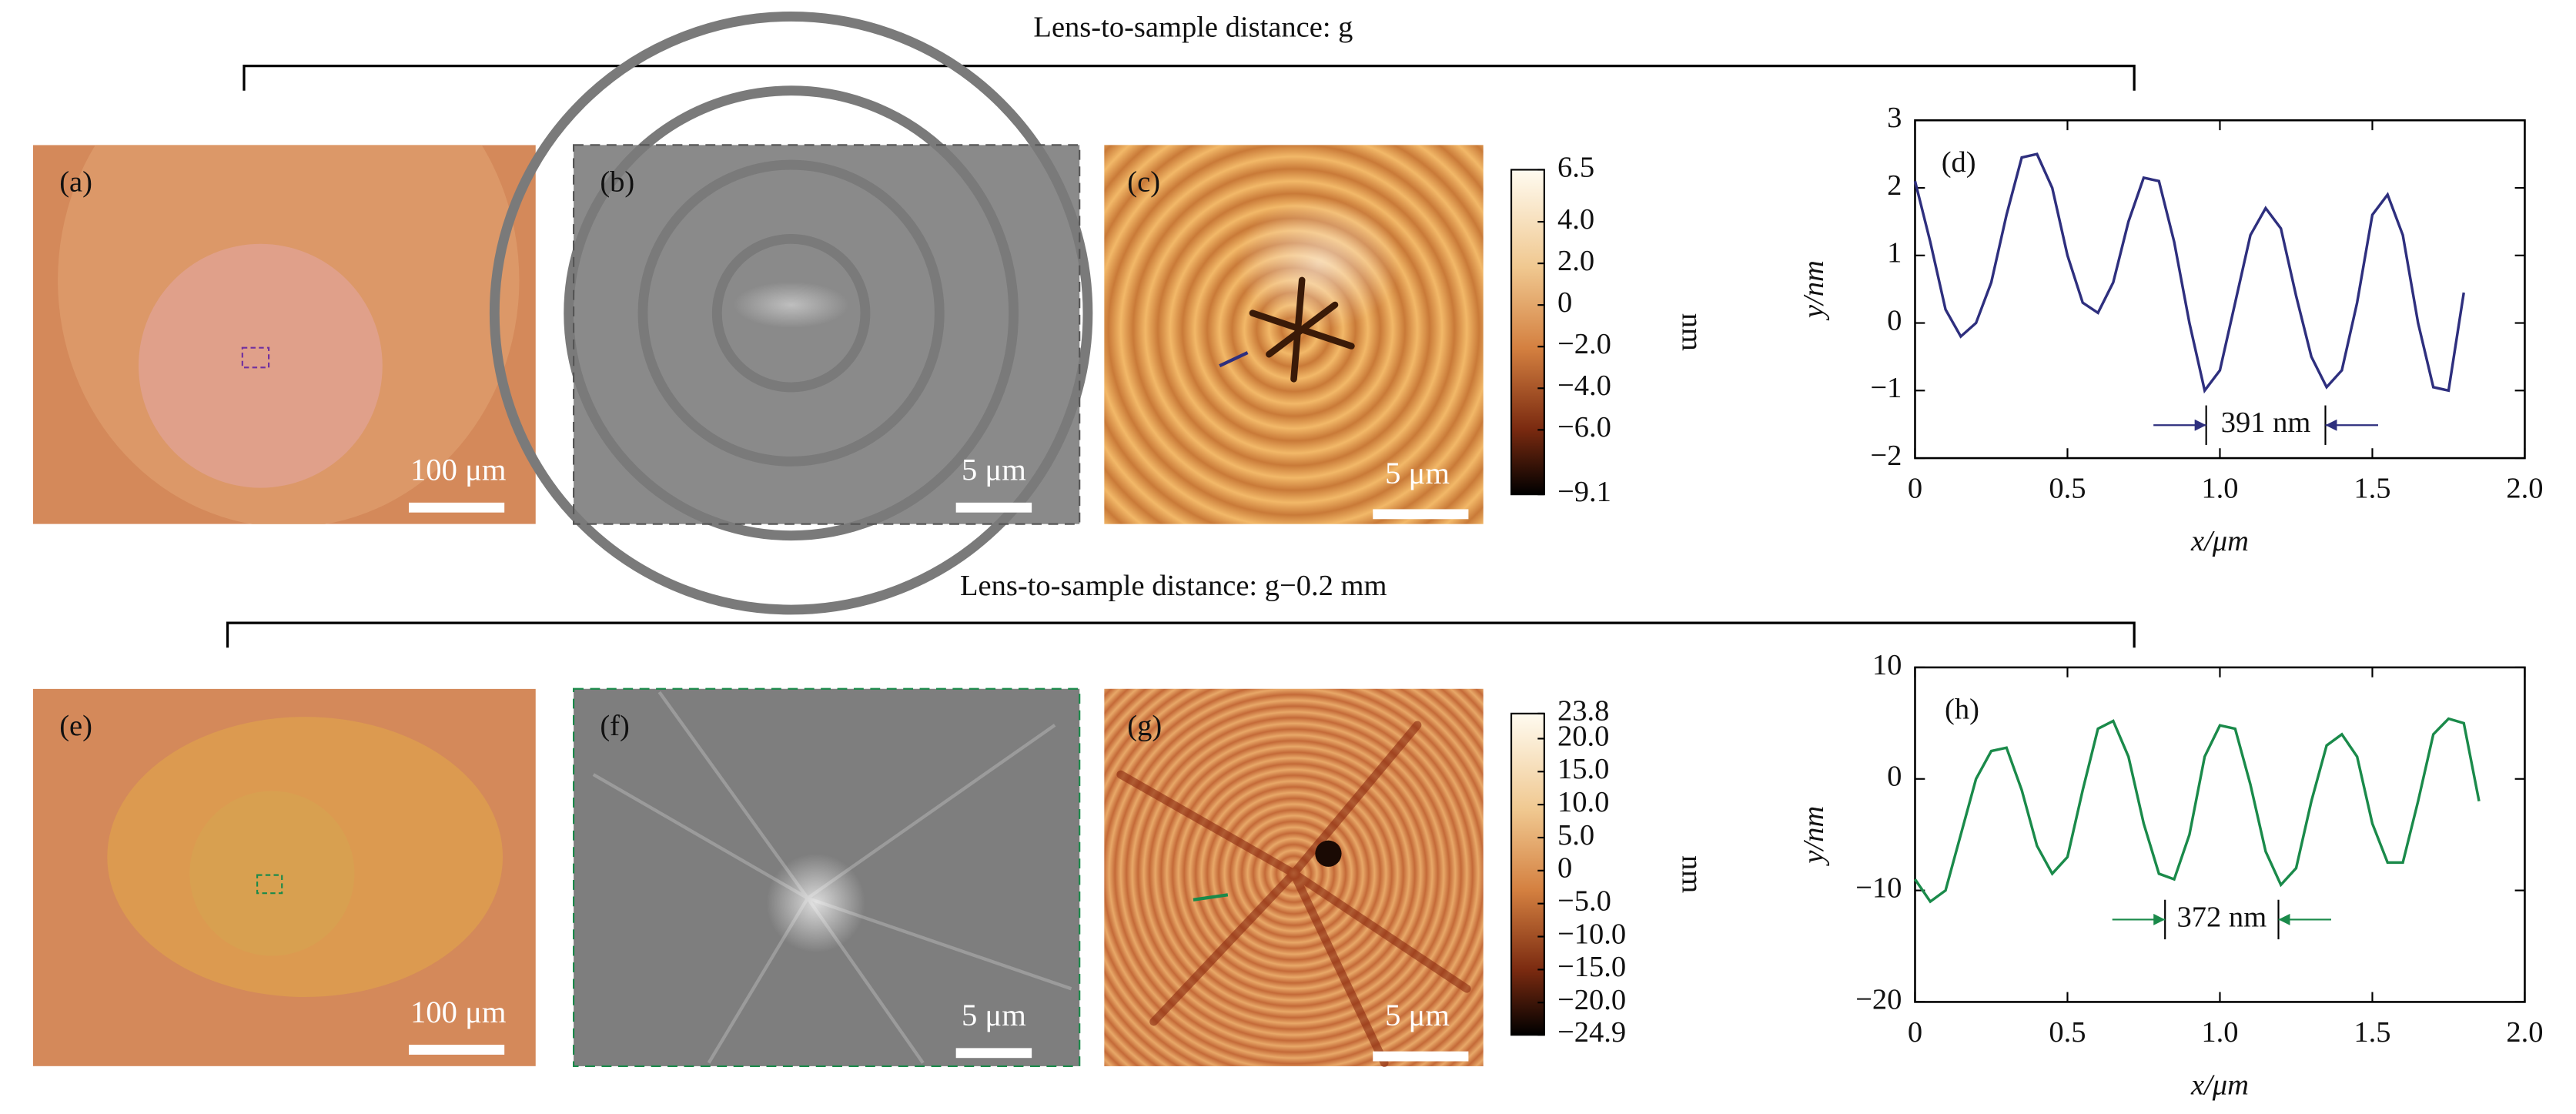  I want to click on colorbar-tick-label: −9.1, so click(1584, 492).